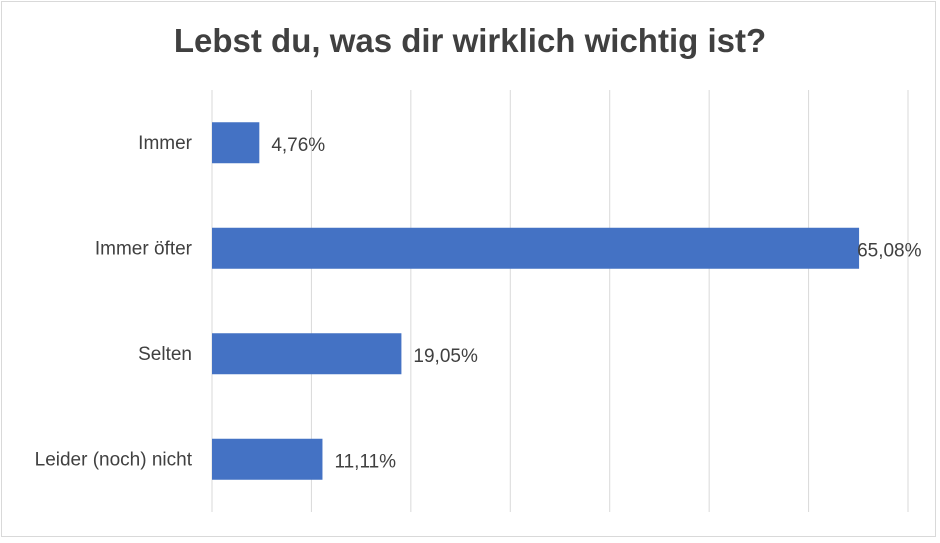 This screenshot has height=543, width=940. Describe the element at coordinates (165, 143) in the screenshot. I see `category-label: Immer` at that location.